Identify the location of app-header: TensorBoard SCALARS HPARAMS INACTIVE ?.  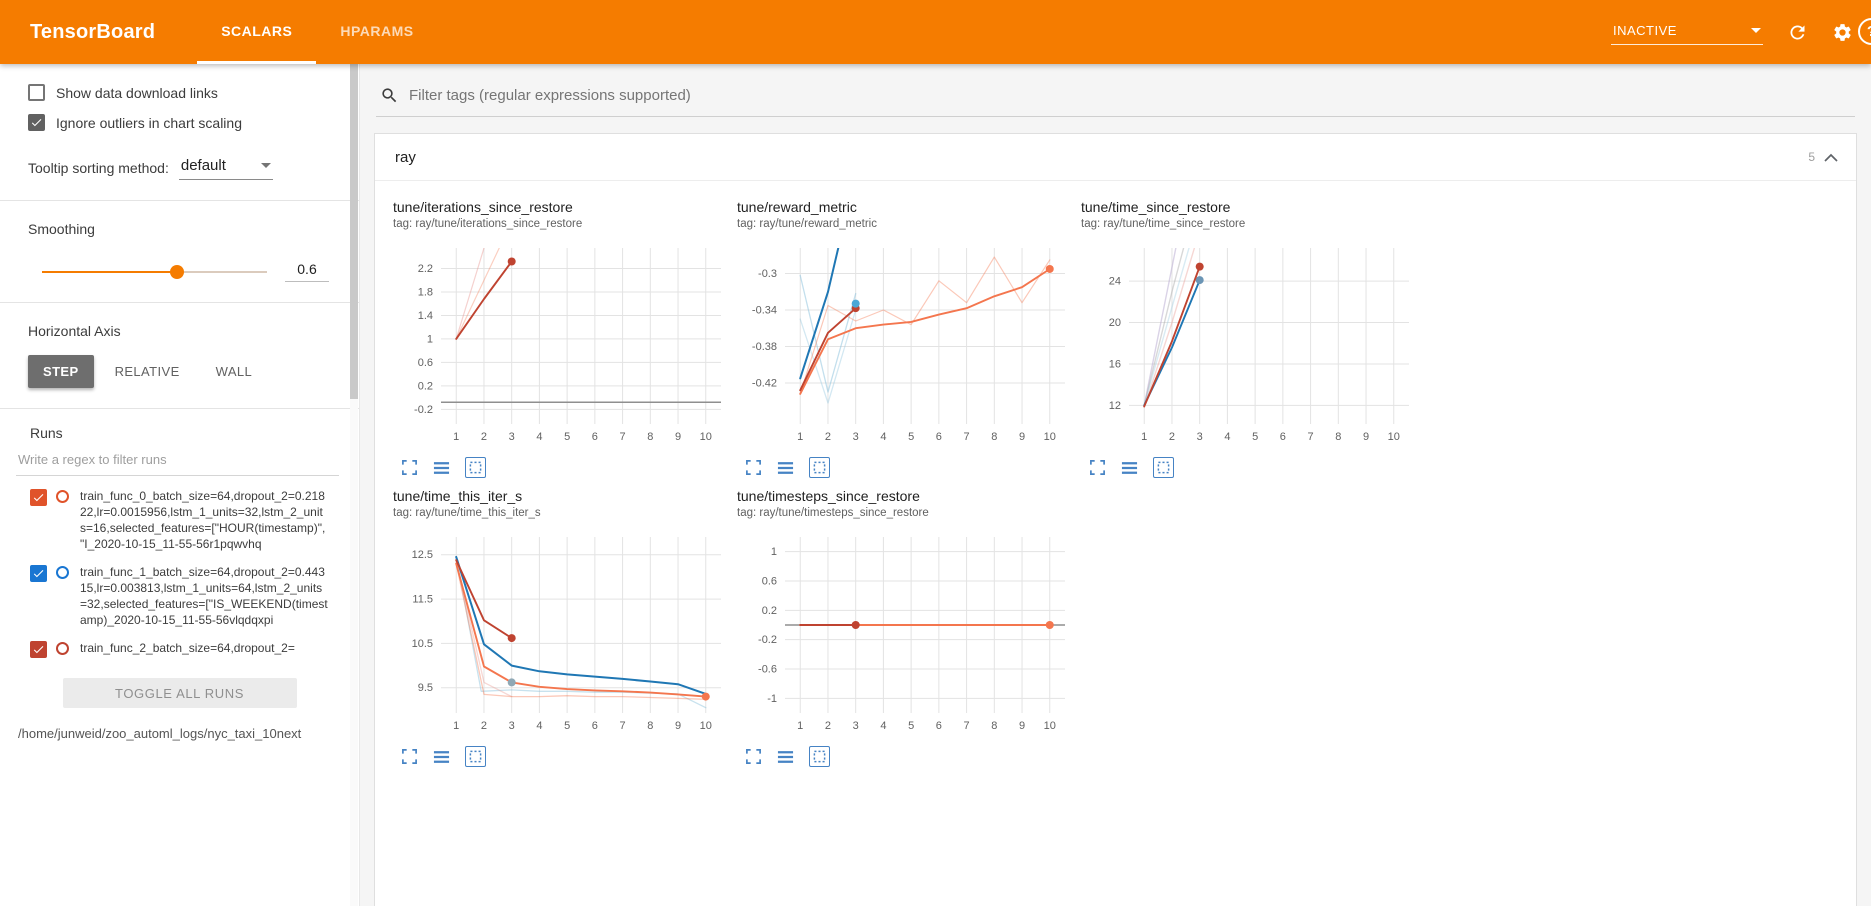
(935, 32).